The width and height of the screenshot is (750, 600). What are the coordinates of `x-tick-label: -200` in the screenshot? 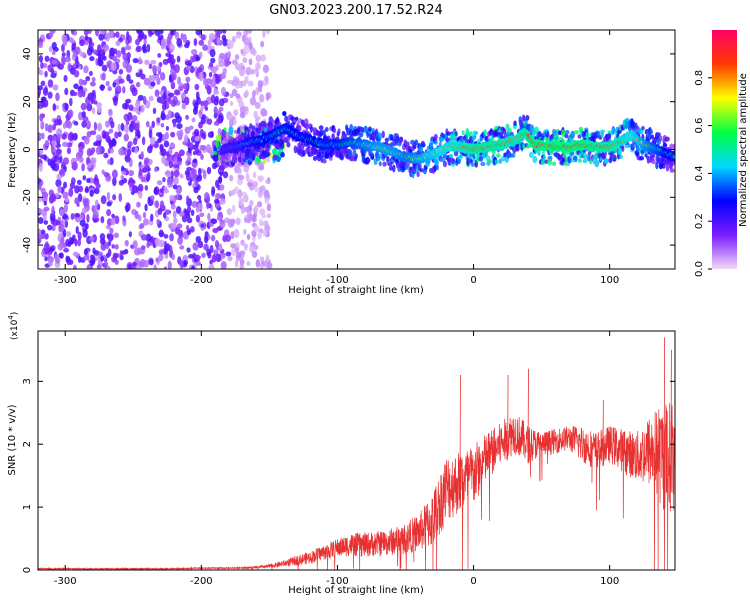 It's located at (201, 280).